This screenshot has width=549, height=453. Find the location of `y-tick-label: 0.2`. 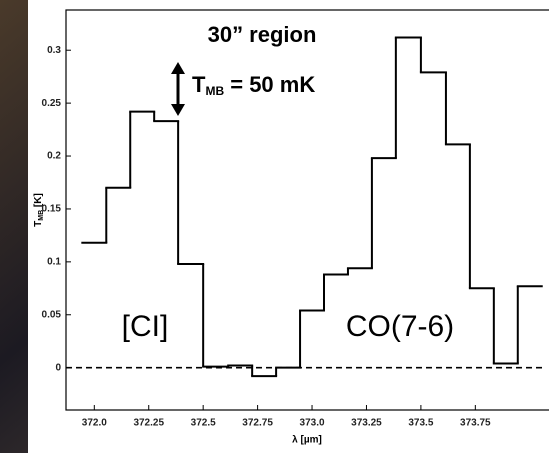

y-tick-label: 0.2 is located at coordinates (54, 156).